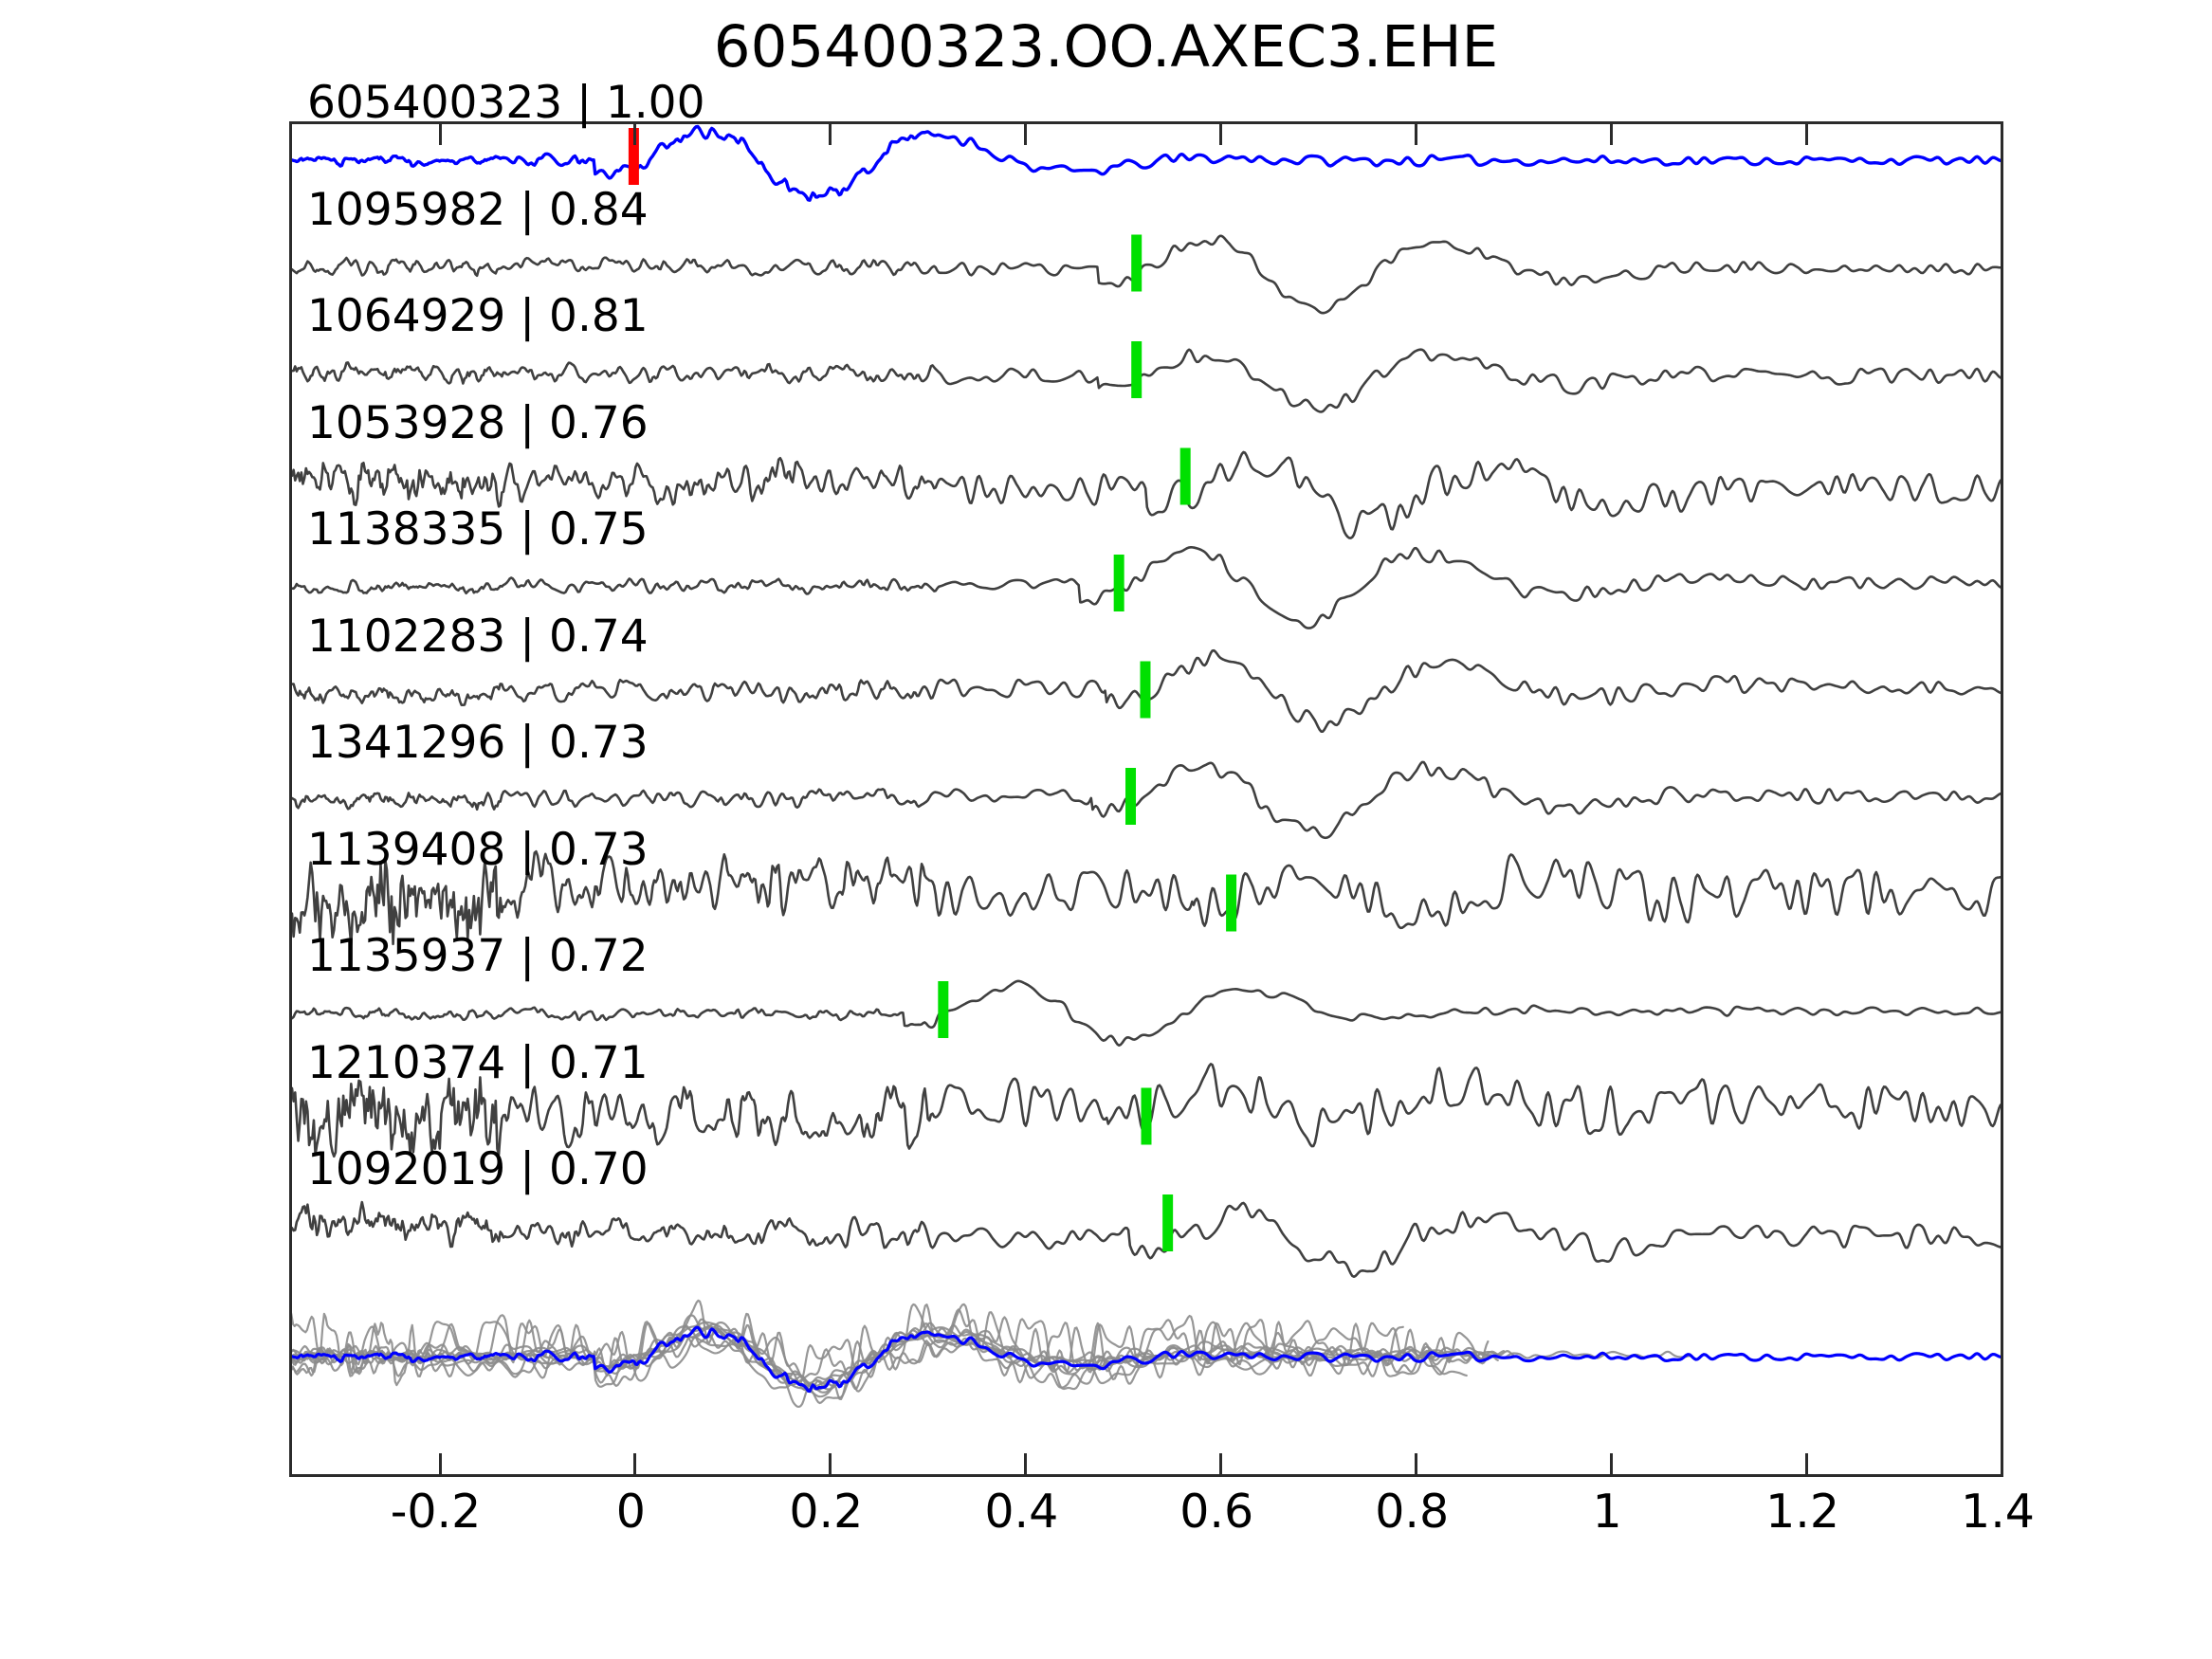 The height and width of the screenshot is (1659, 2212). I want to click on x-tick-label: 0.2, so click(826, 1512).